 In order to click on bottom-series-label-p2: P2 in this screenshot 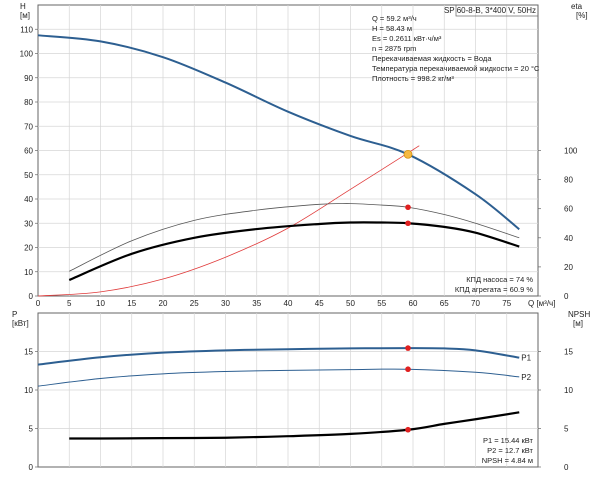, I will do `click(526, 377)`.